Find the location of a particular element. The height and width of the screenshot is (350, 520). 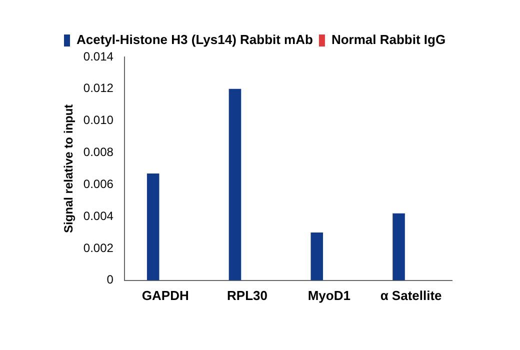

y-tick-label: 0 is located at coordinates (110, 279).